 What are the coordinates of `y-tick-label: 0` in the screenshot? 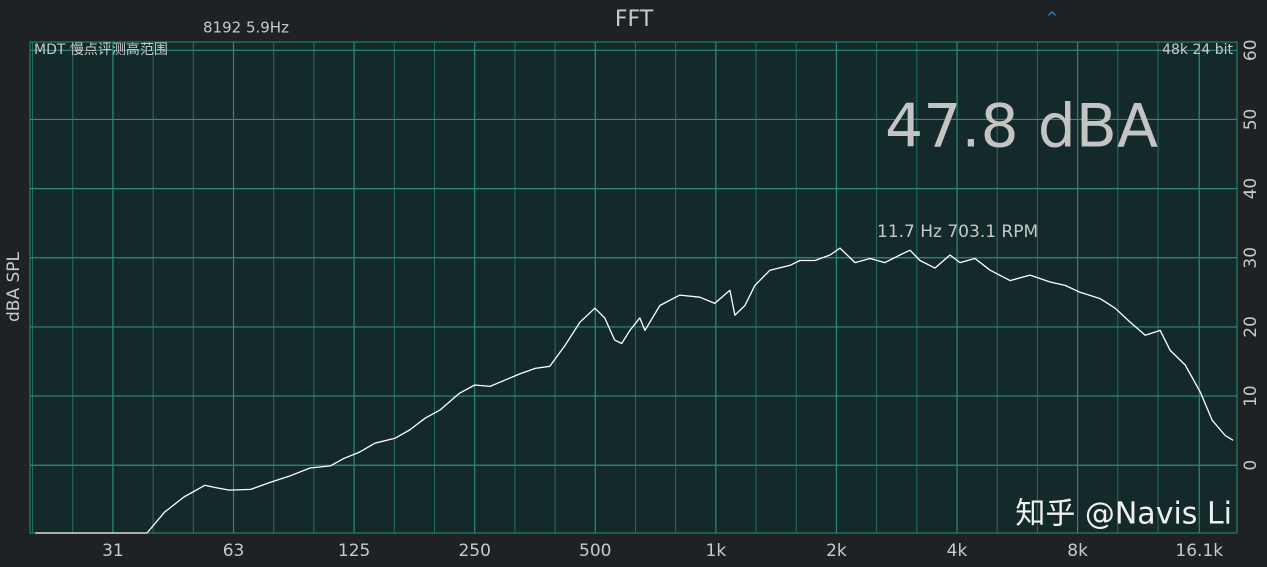 It's located at (1251, 465).